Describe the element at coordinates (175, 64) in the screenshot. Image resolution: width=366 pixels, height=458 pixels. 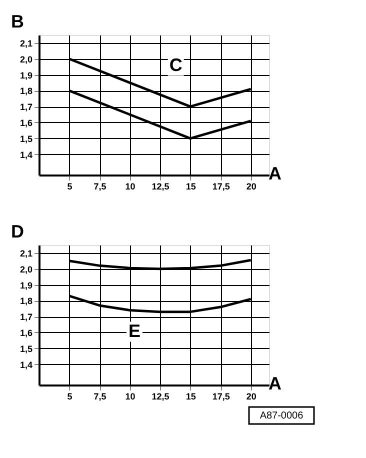
I see `annotation: C` at that location.